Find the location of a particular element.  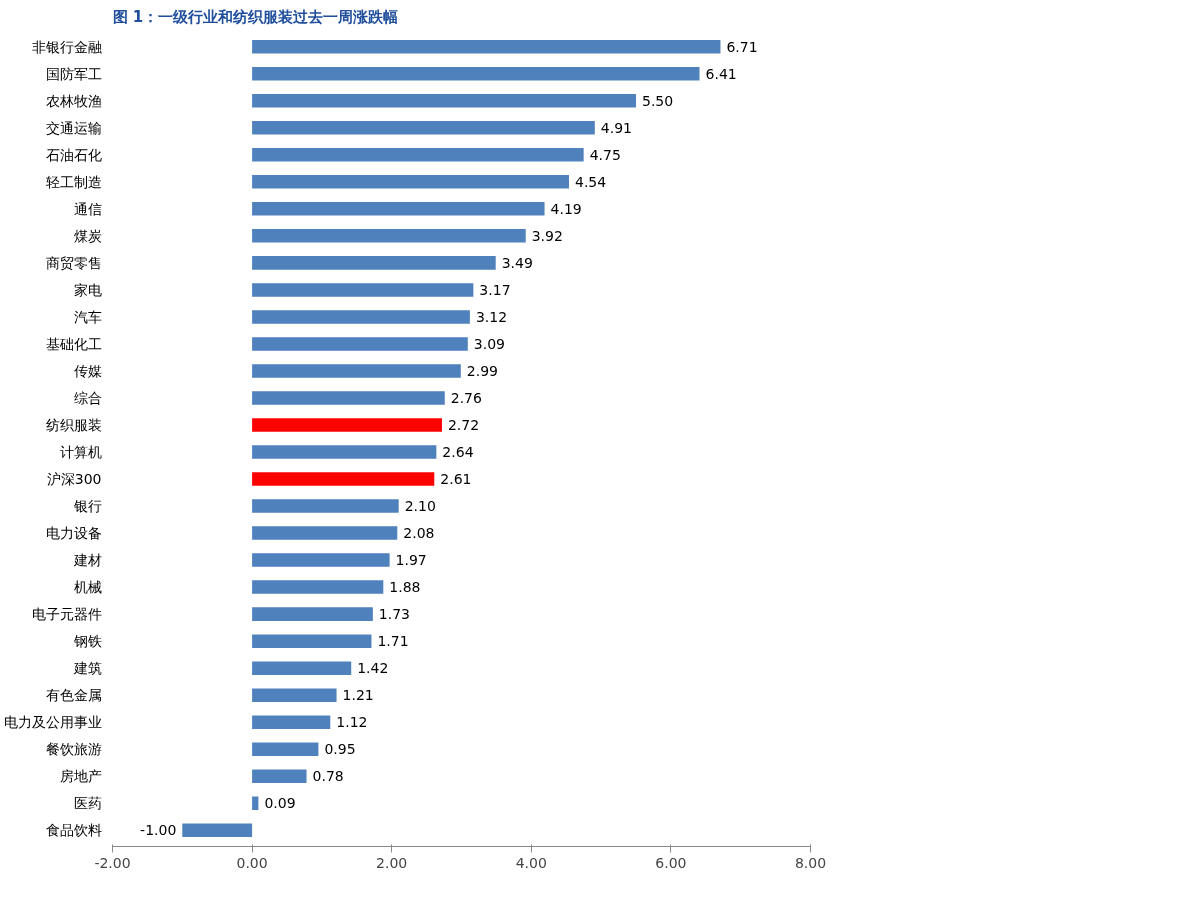

data-label: 2.61 is located at coordinates (456, 479).